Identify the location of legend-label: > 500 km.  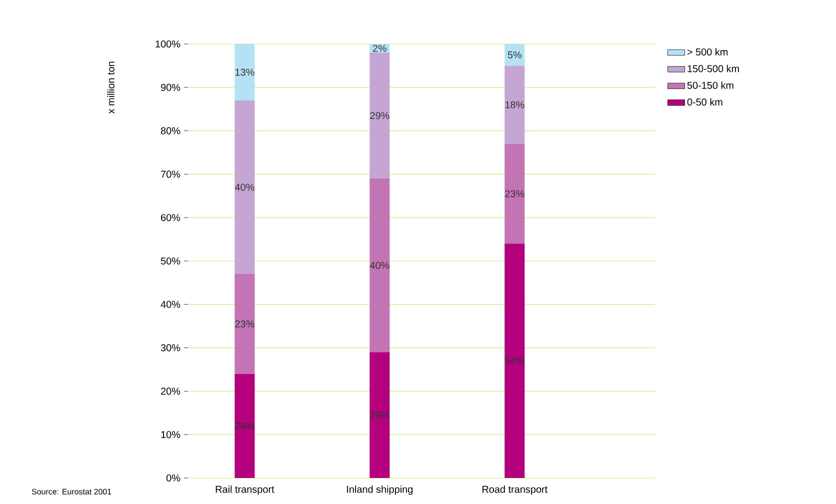
(707, 52).